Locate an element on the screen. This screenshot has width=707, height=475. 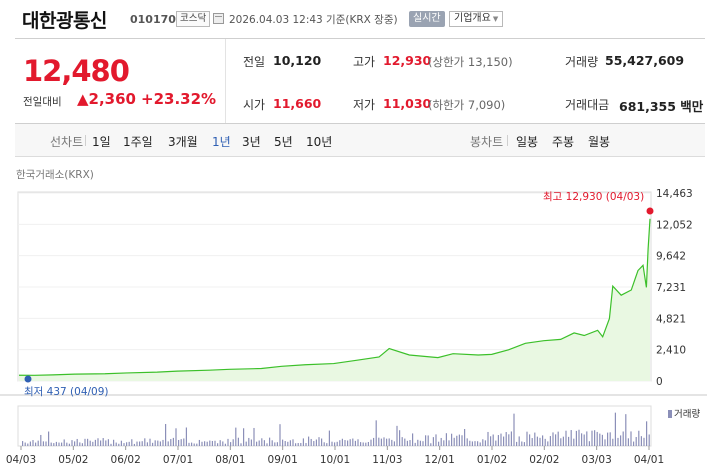
tab-period-1w: 1주일 is located at coordinates (138, 142).